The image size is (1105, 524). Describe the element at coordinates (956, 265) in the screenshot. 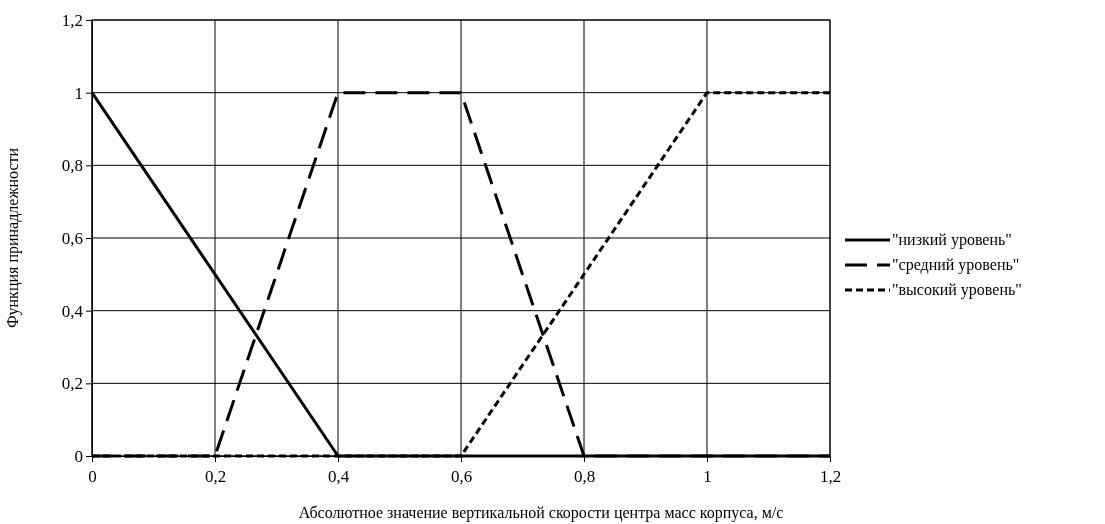

I see `legend-label: "средний уровень"` at that location.